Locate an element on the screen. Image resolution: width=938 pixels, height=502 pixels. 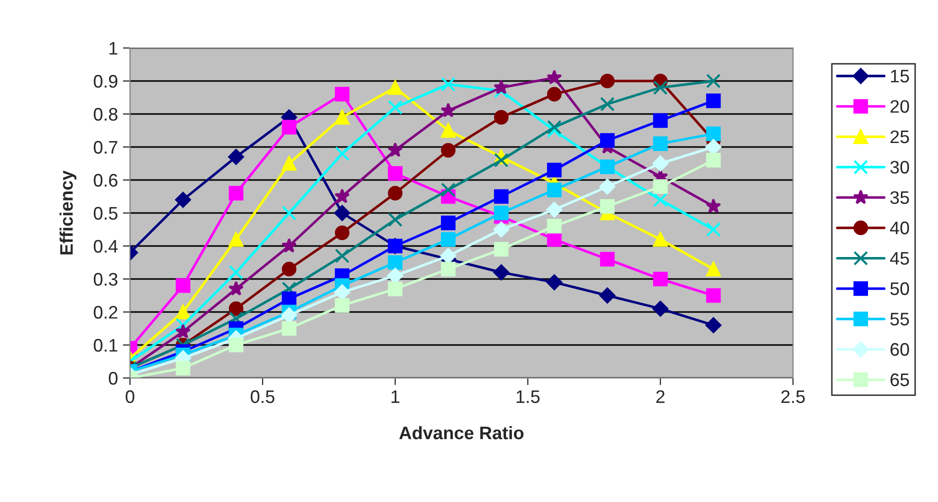
legend-label: 40 is located at coordinates (900, 228).